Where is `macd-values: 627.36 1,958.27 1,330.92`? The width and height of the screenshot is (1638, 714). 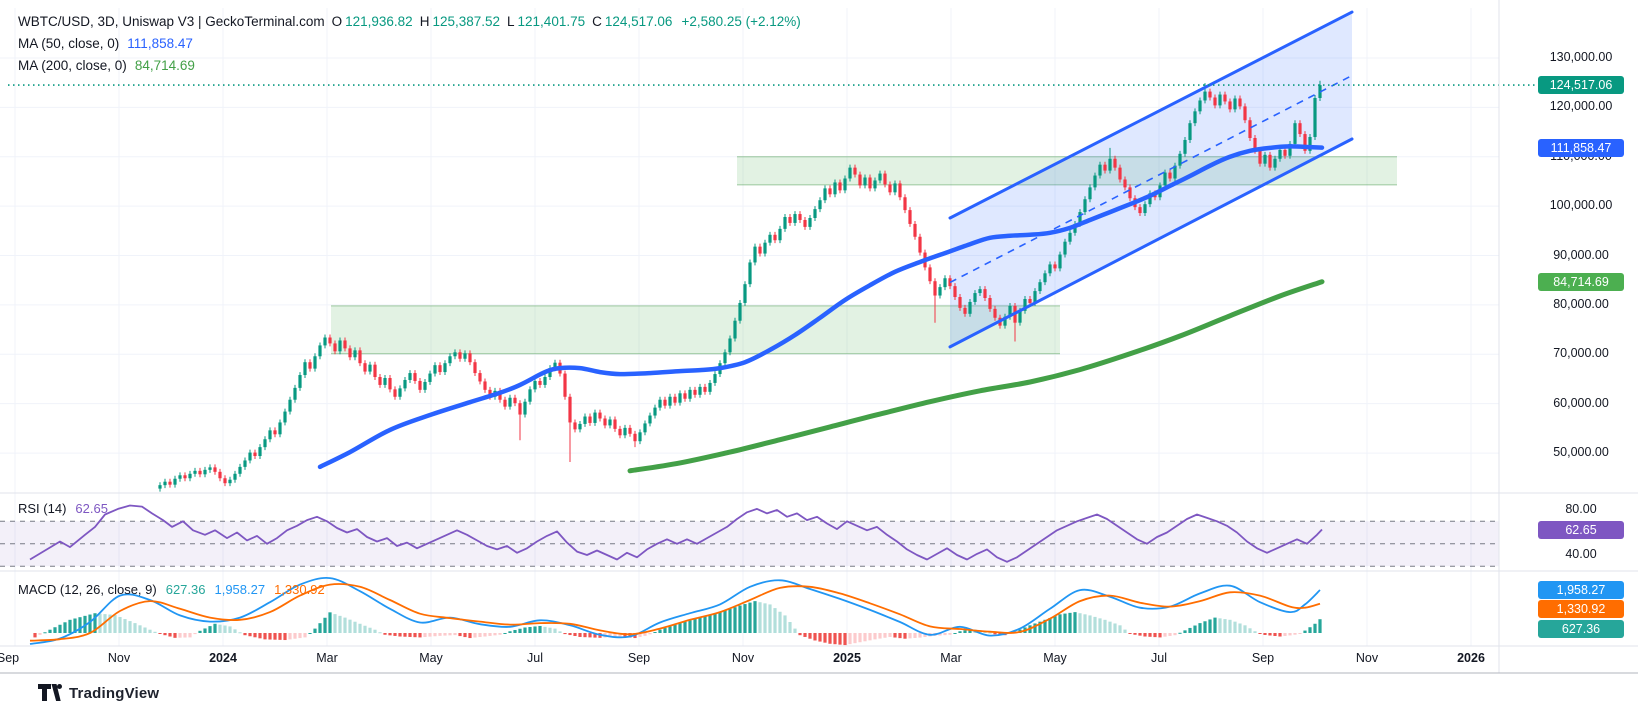 macd-values: 627.36 1,958.27 1,330.92 is located at coordinates (245, 589).